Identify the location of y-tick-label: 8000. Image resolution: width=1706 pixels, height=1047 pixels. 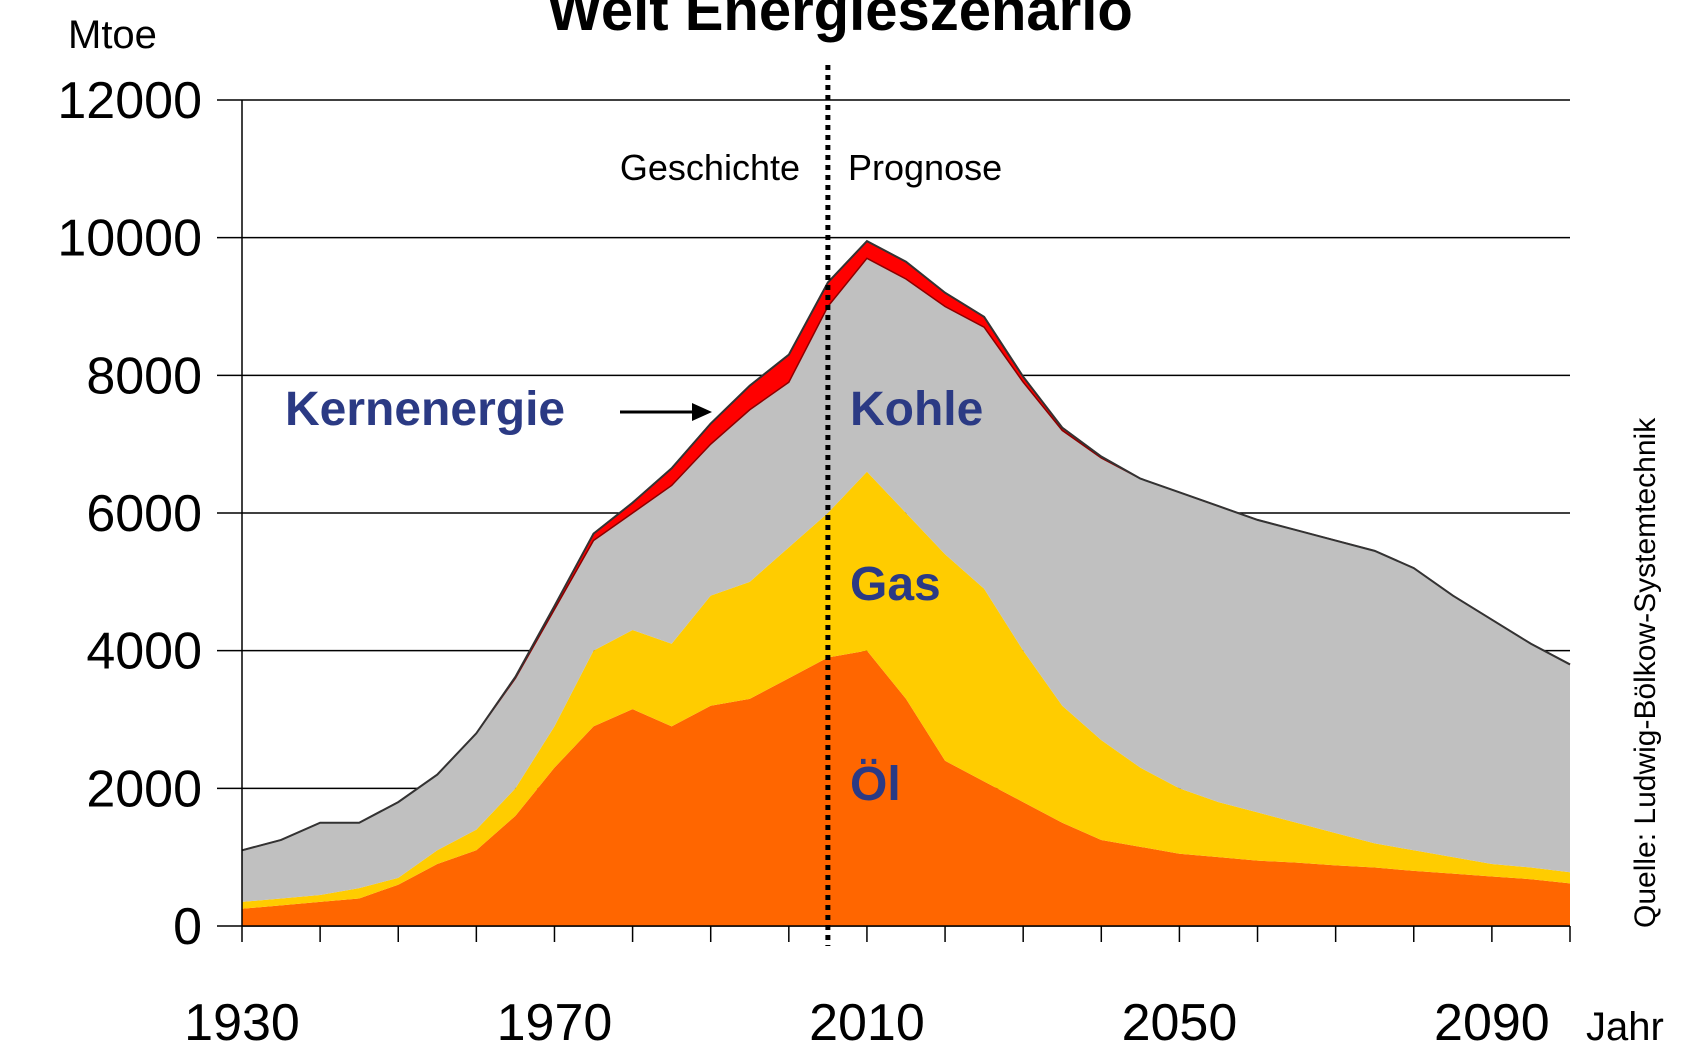
(144, 376).